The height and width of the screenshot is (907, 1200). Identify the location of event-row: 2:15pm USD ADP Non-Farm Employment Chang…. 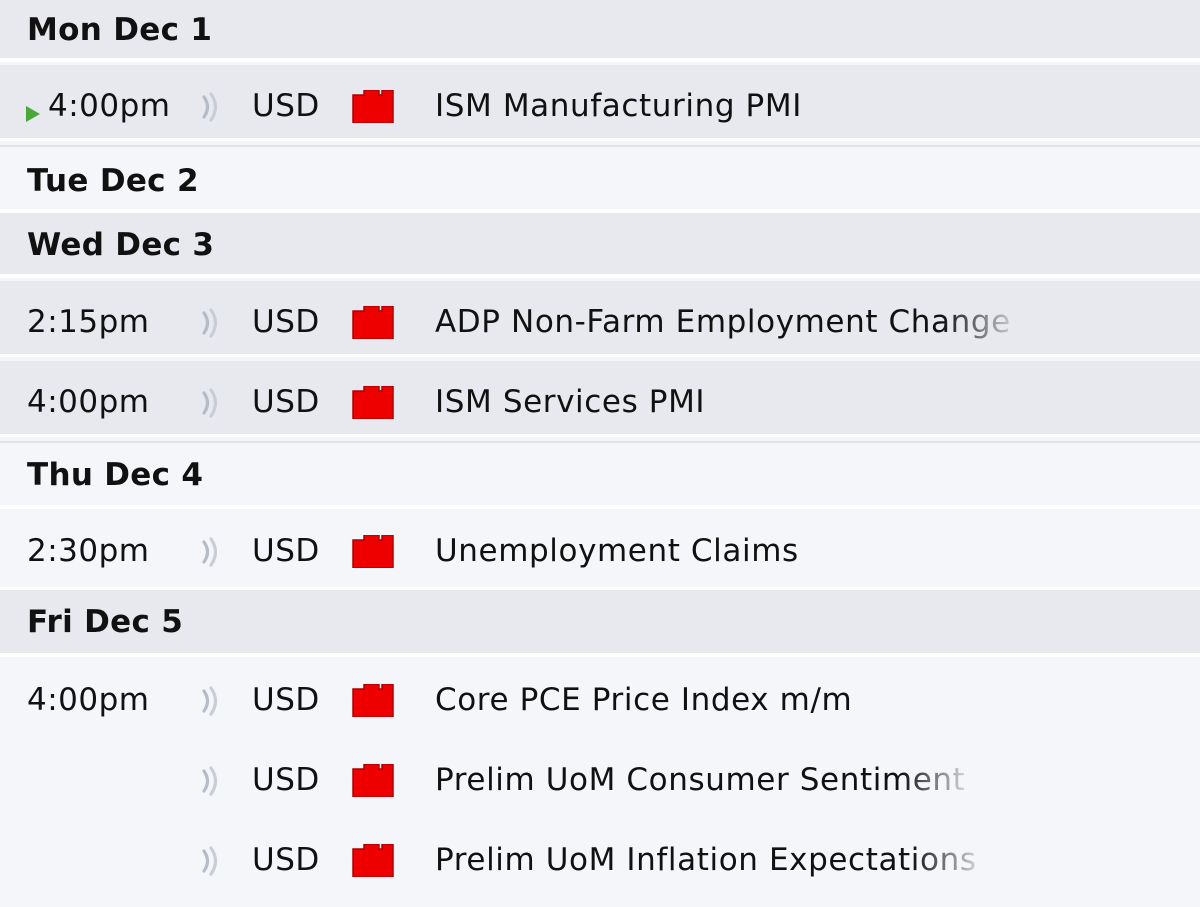
(600, 319).